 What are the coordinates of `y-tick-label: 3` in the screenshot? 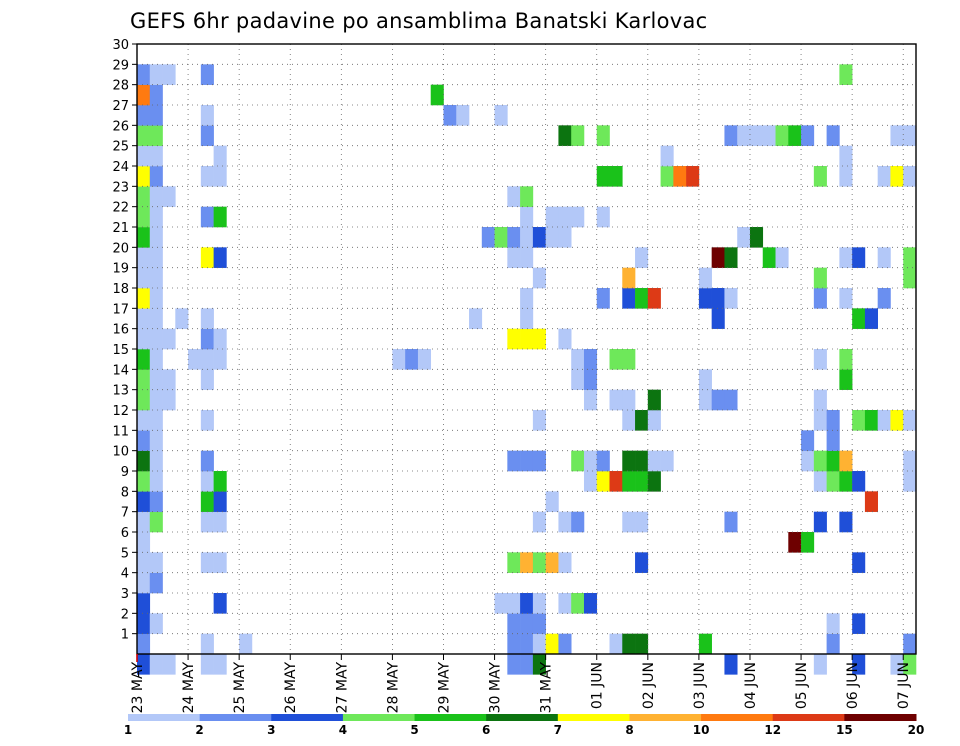 It's located at (125, 594).